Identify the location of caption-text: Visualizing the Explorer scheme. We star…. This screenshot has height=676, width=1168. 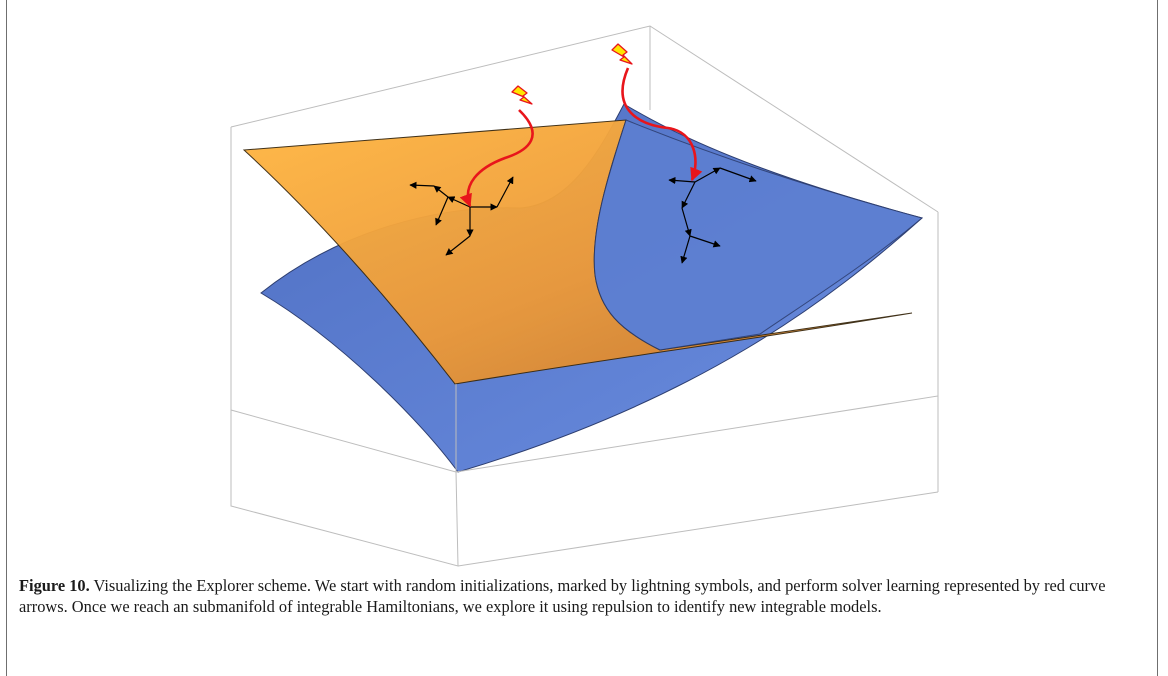
(562, 596).